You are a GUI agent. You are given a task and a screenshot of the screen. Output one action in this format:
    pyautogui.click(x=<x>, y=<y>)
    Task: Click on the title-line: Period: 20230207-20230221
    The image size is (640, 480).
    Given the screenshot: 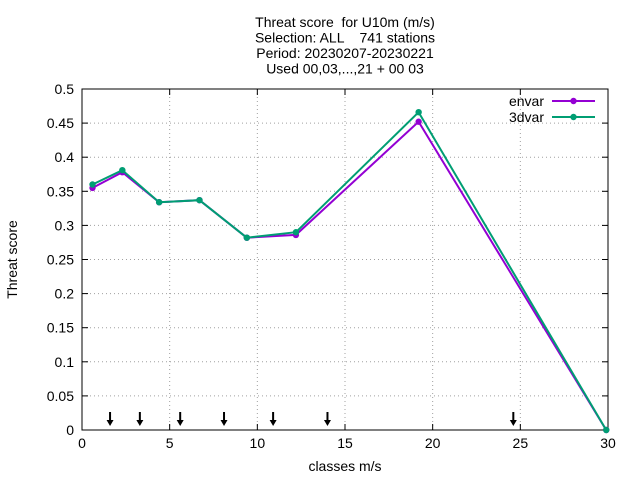 What is the action you would take?
    pyautogui.click(x=345, y=53)
    